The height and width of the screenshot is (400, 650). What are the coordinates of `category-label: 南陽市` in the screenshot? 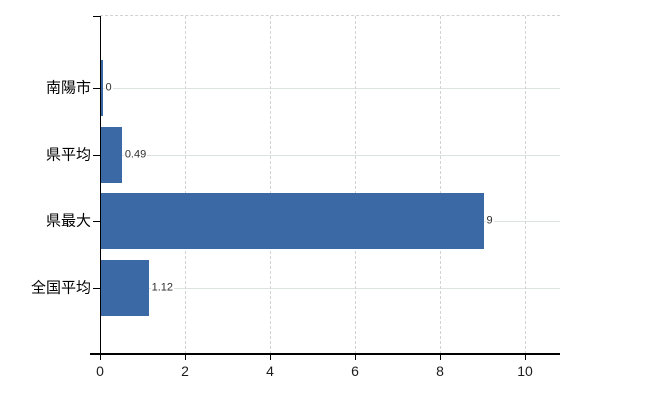 It's located at (68, 88).